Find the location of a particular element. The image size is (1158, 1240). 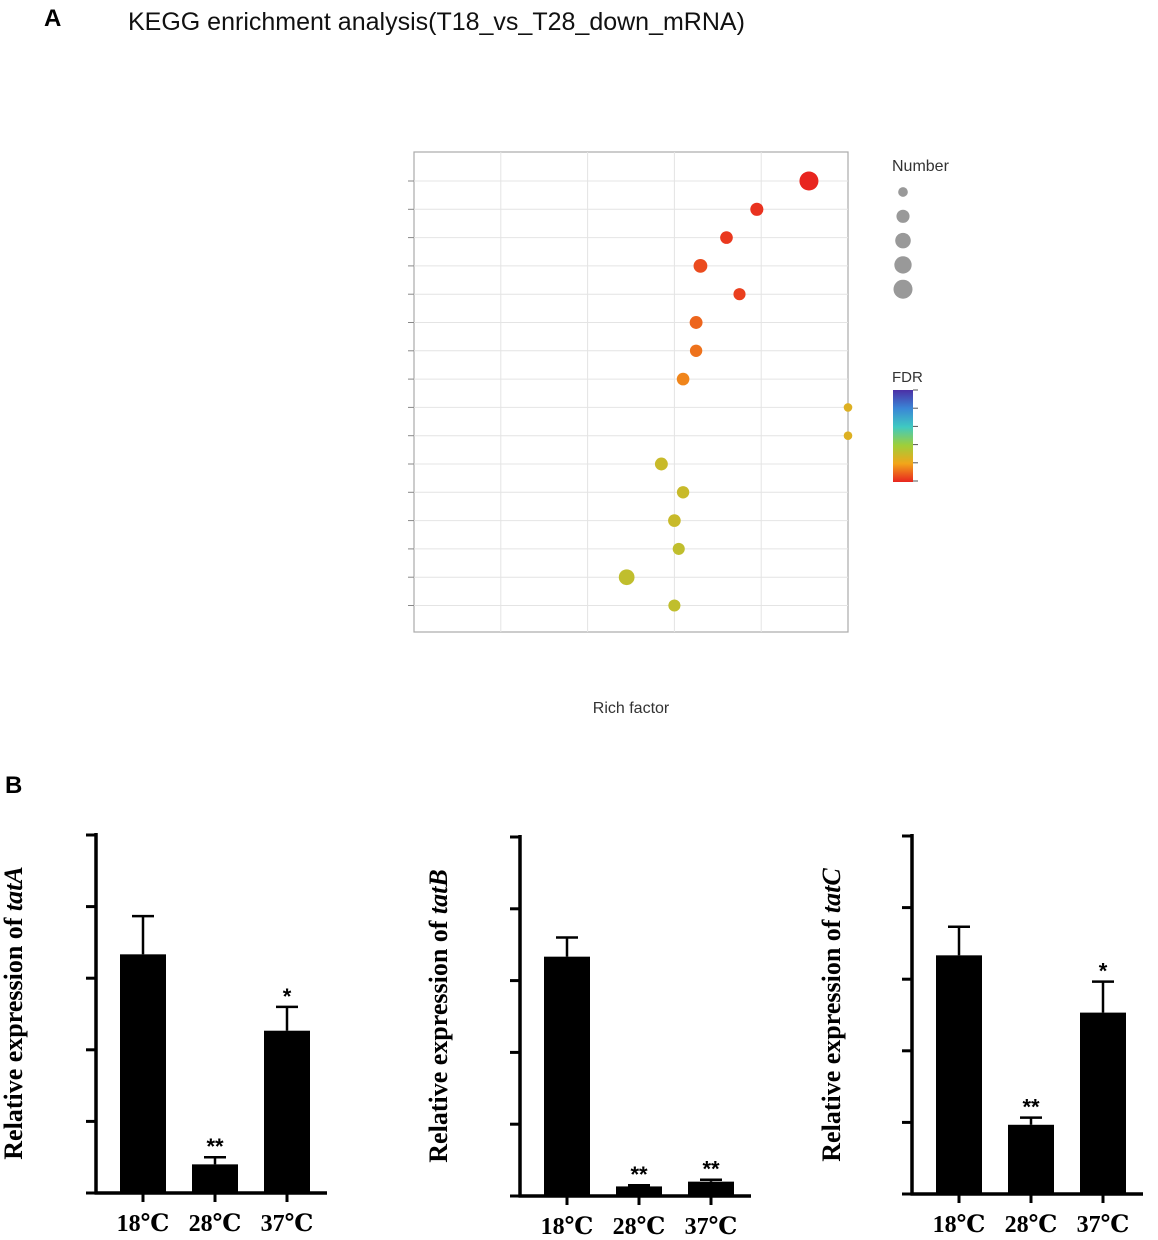

number-legend-title: Number is located at coordinates (921, 166).